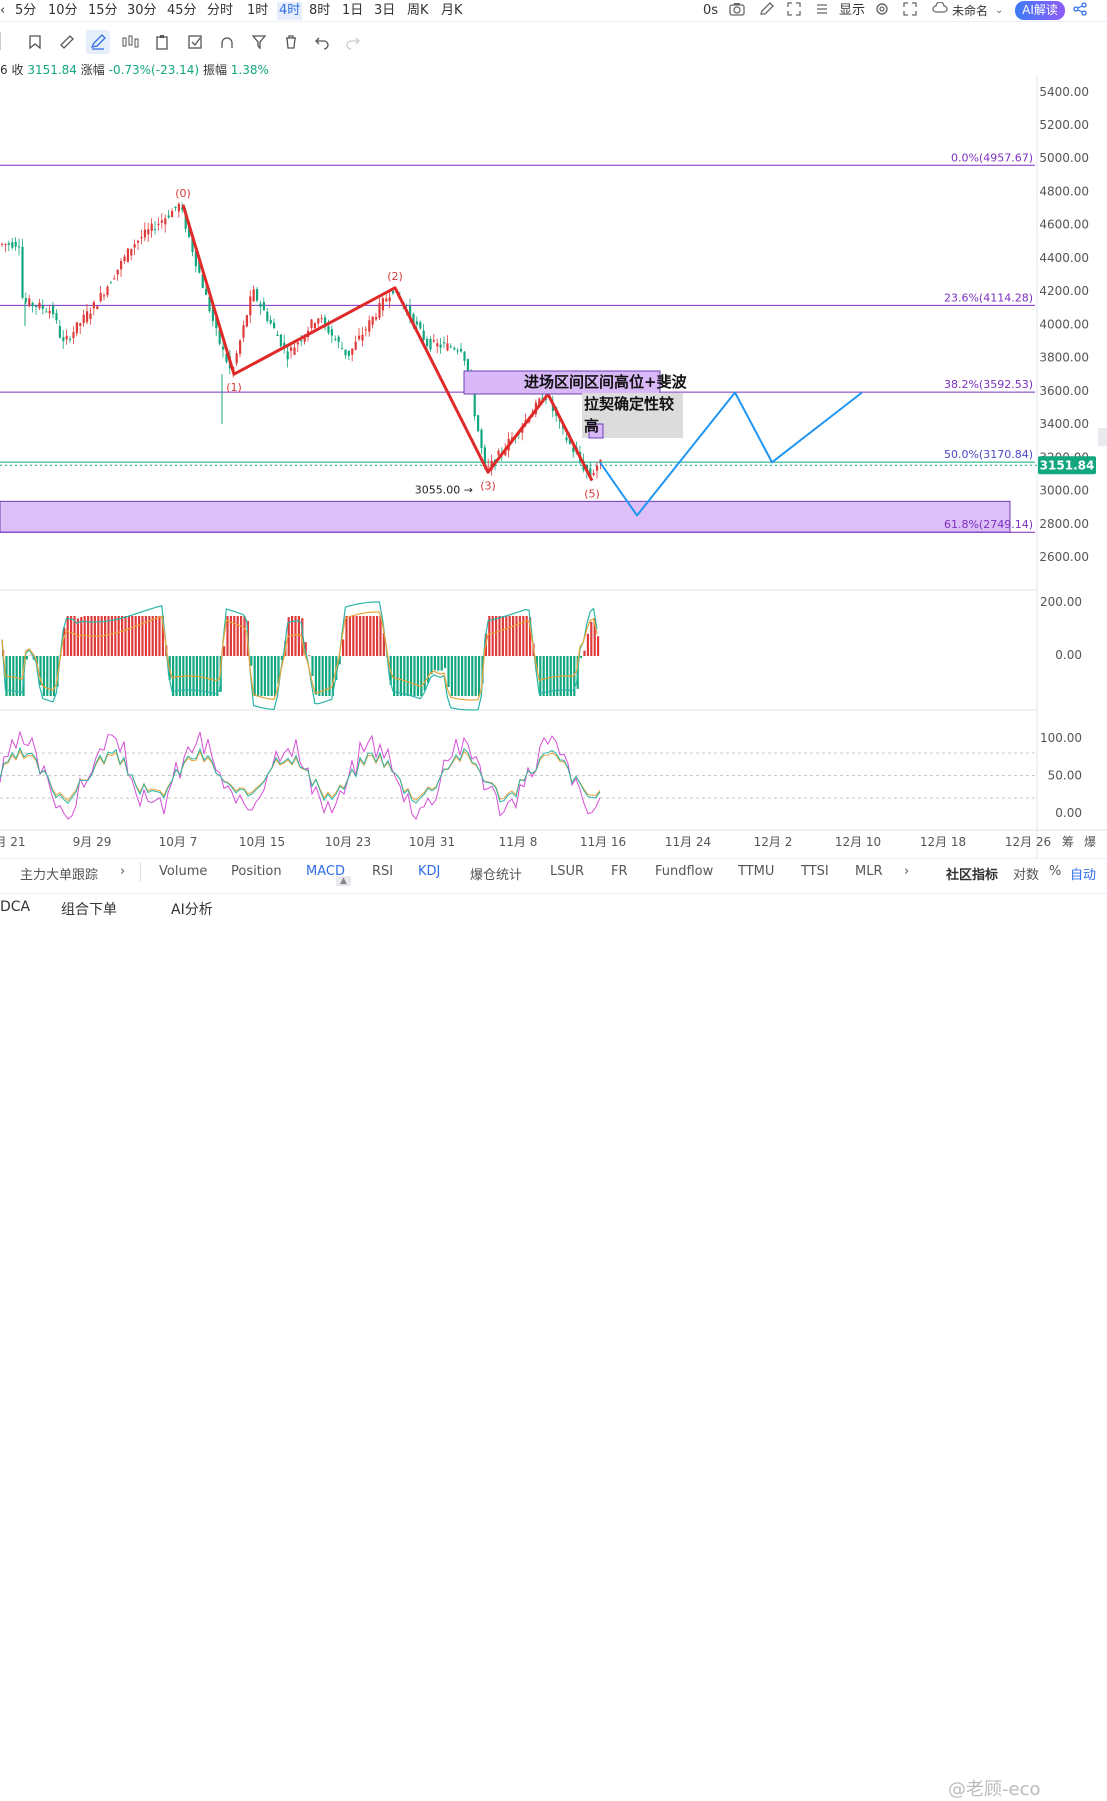 The height and width of the screenshot is (1801, 1107). What do you see at coordinates (352, 11) in the screenshot?
I see `timeframe-1日: 1日` at bounding box center [352, 11].